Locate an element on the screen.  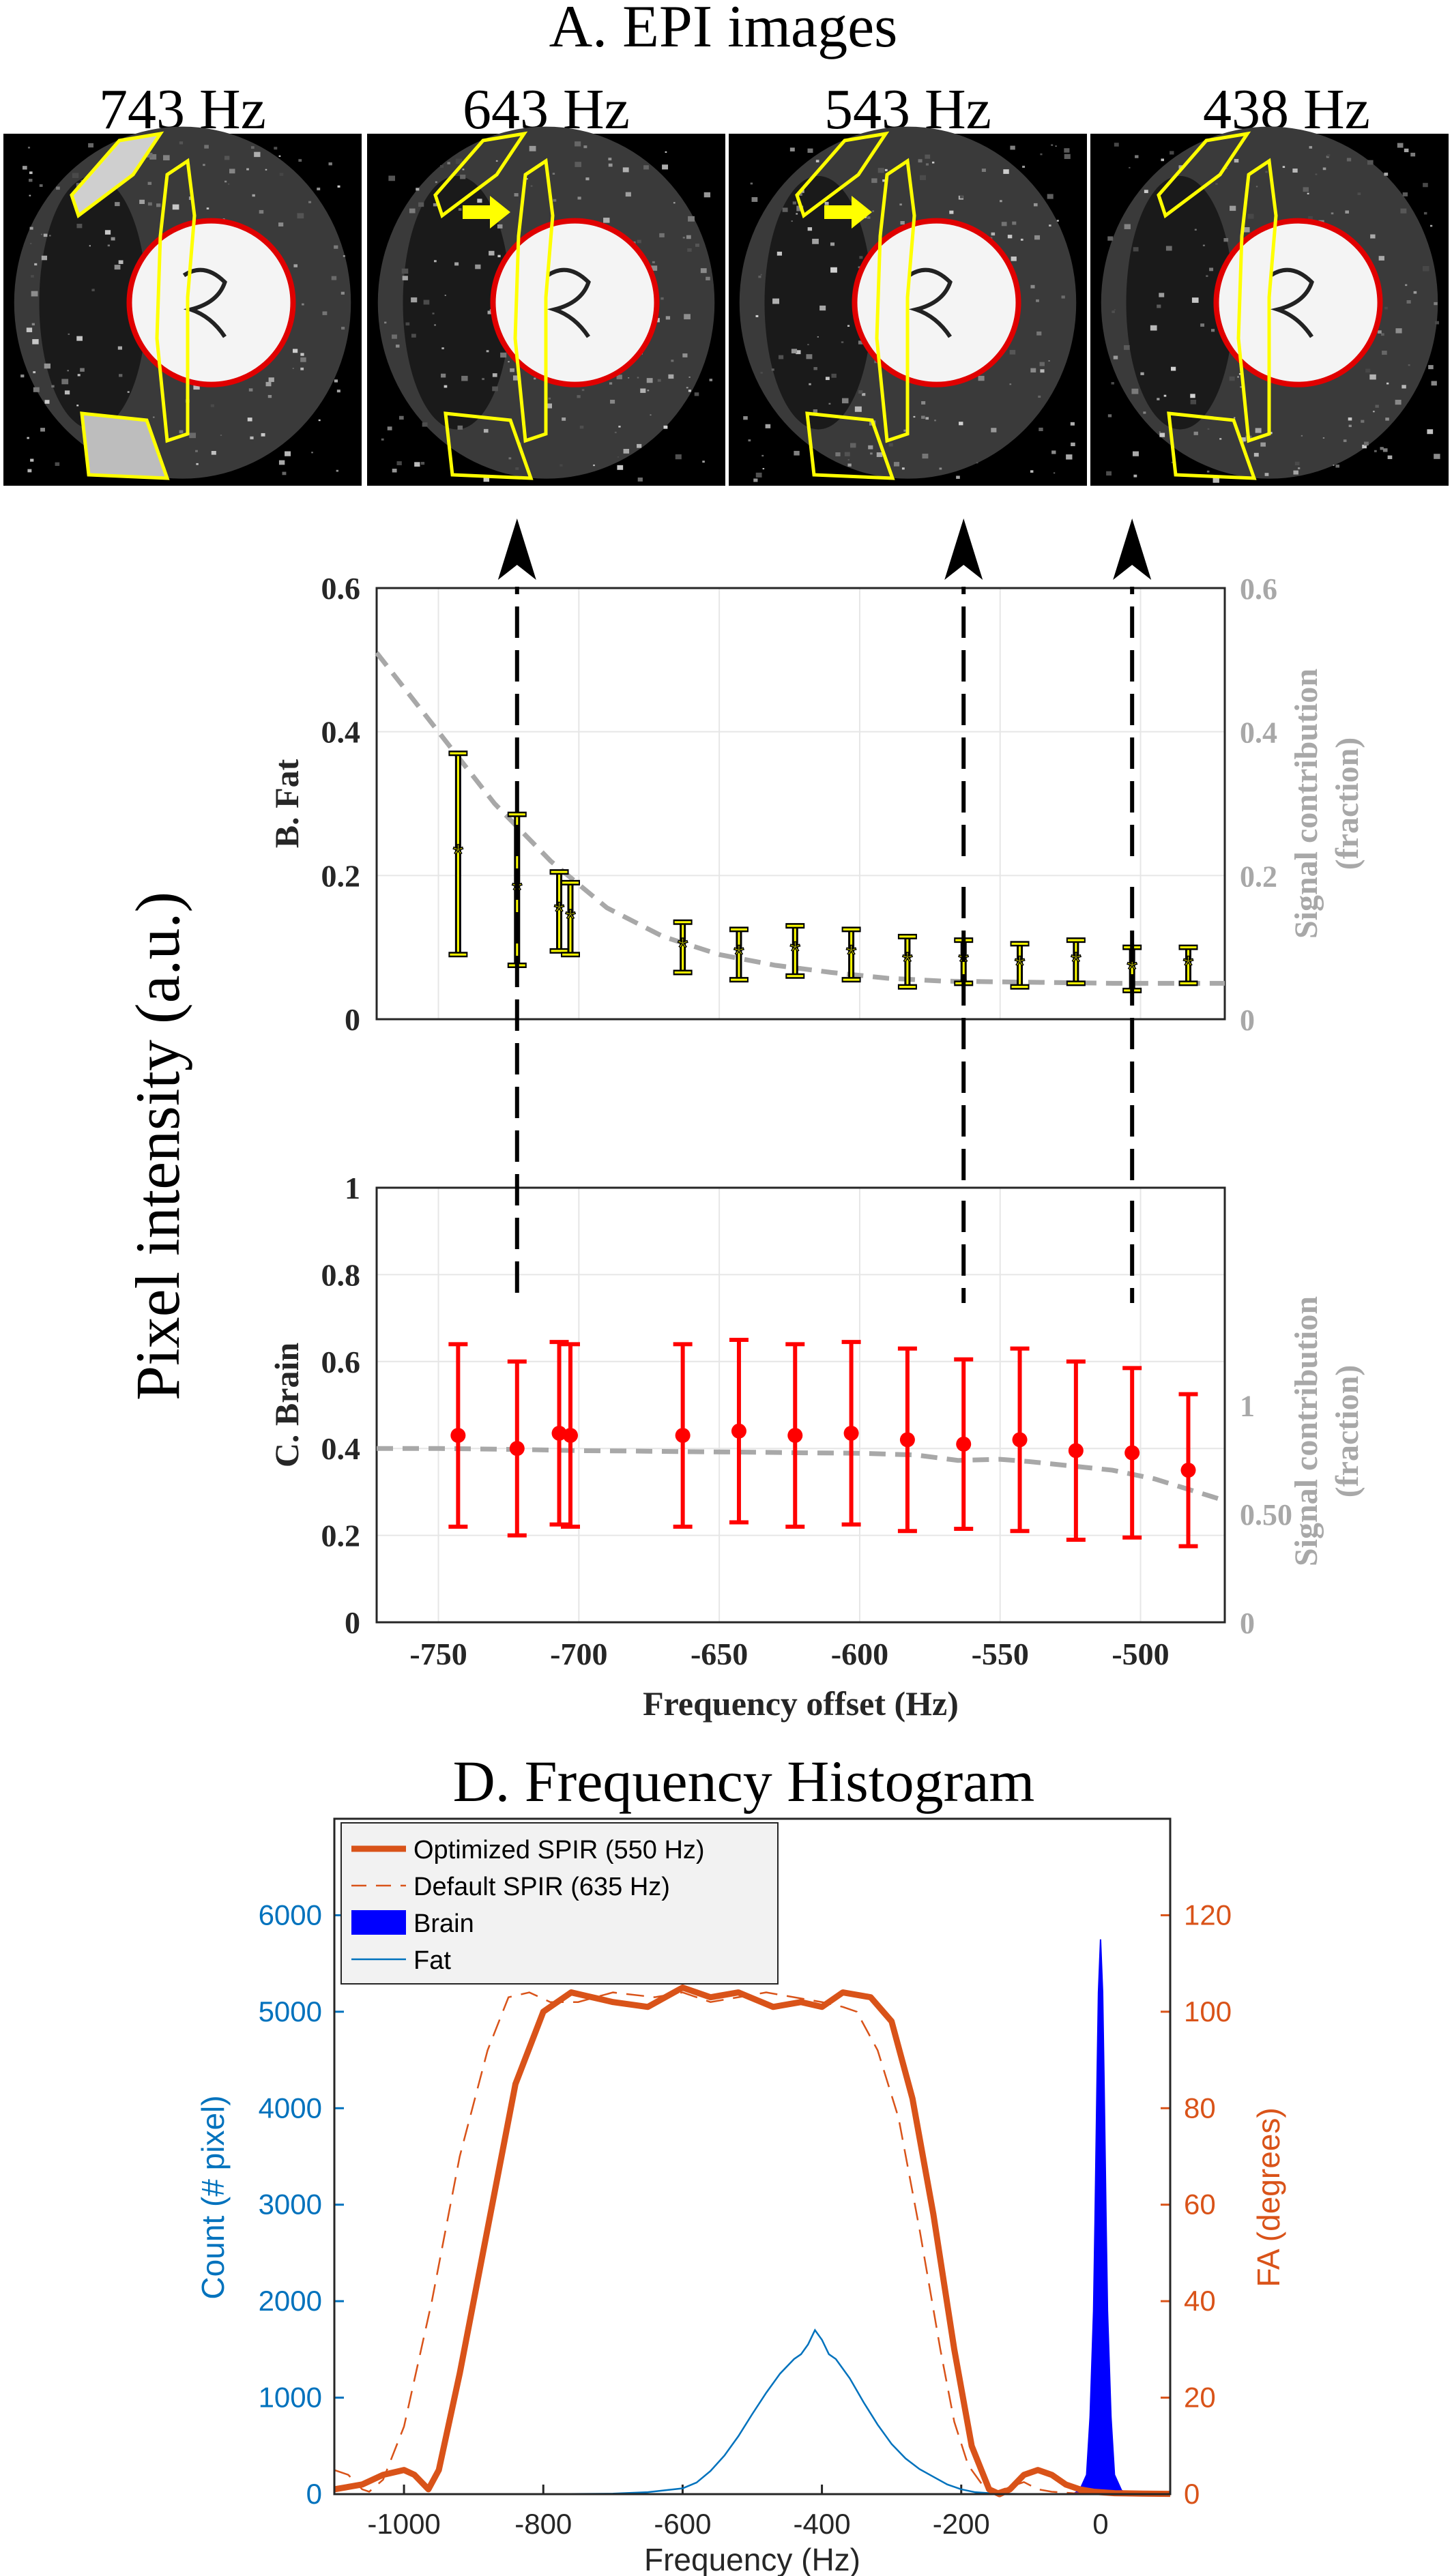
star-marker: * is located at coordinates (1188, 966).